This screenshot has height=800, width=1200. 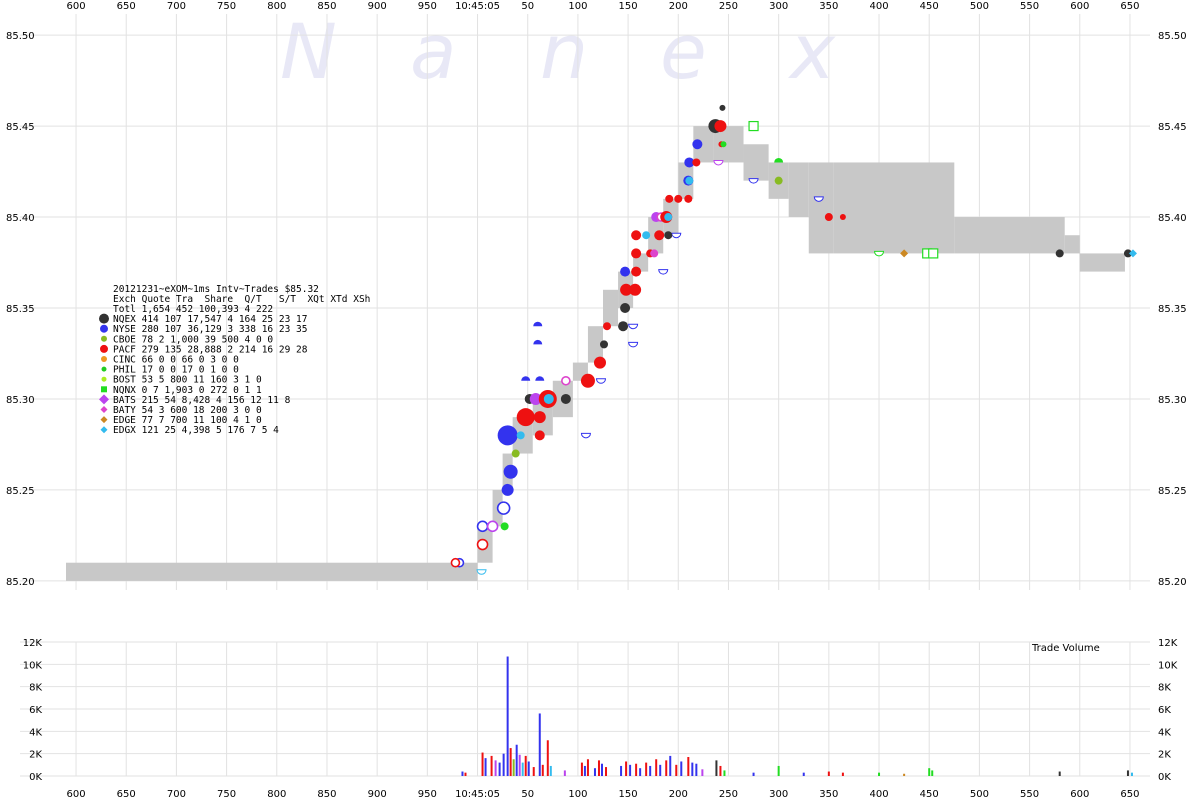 What do you see at coordinates (728, 6) in the screenshot?
I see `time-tick-top: 250` at bounding box center [728, 6].